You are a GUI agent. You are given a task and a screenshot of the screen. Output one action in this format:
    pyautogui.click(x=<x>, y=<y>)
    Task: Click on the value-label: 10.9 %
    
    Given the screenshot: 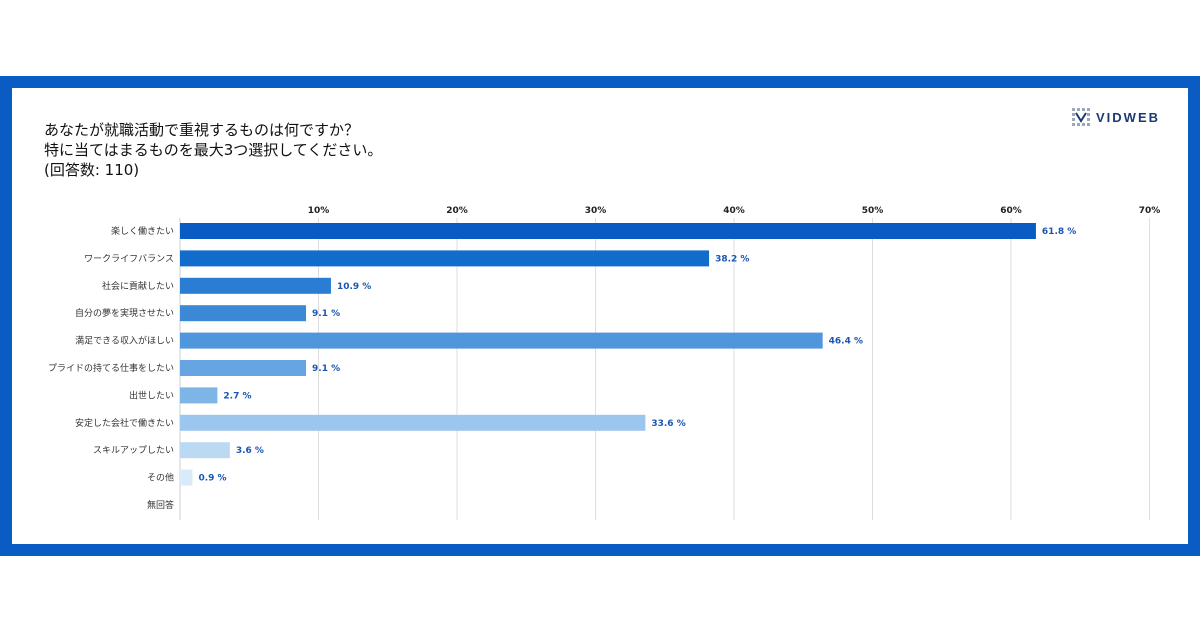 What is the action you would take?
    pyautogui.click(x=354, y=287)
    